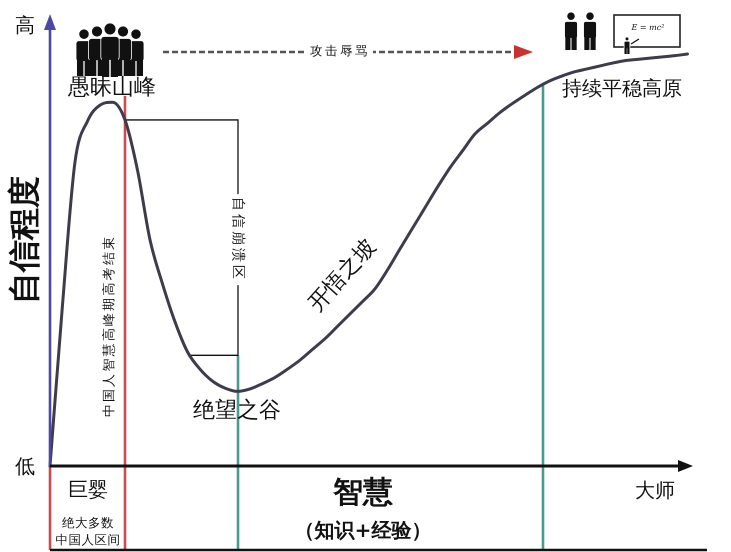  What do you see at coordinates (647, 27) in the screenshot?
I see `text: E = mc²` at bounding box center [647, 27].